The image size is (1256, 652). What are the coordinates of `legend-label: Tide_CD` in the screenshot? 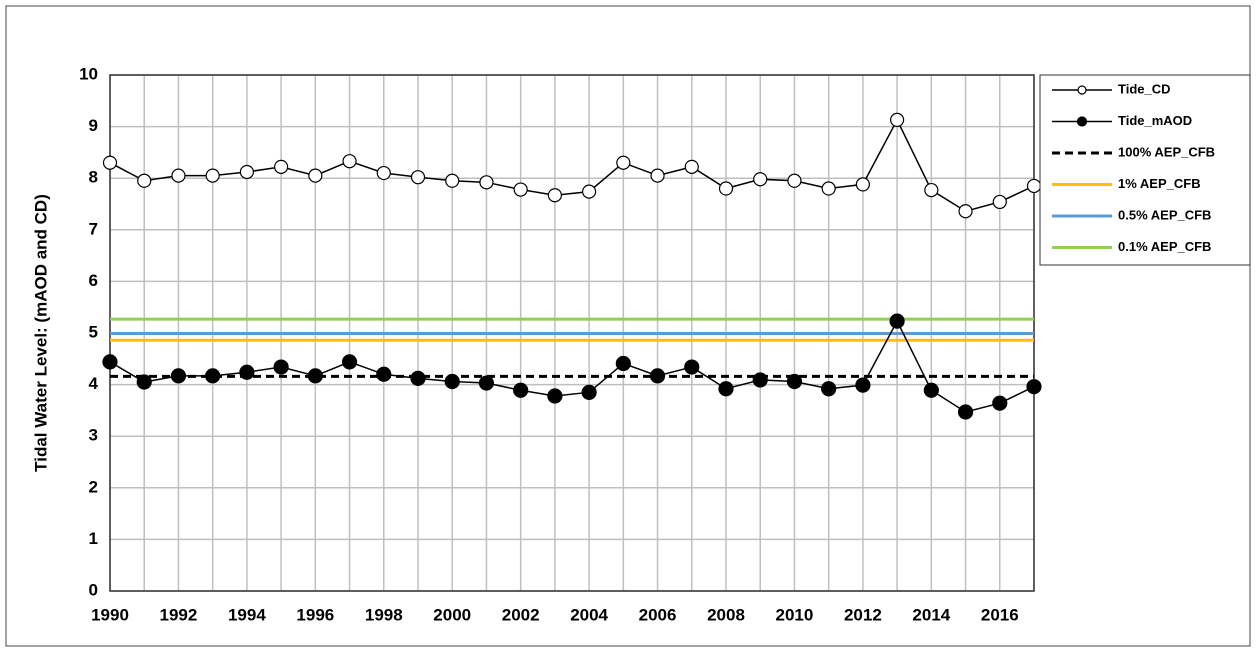 It's located at (1144, 88).